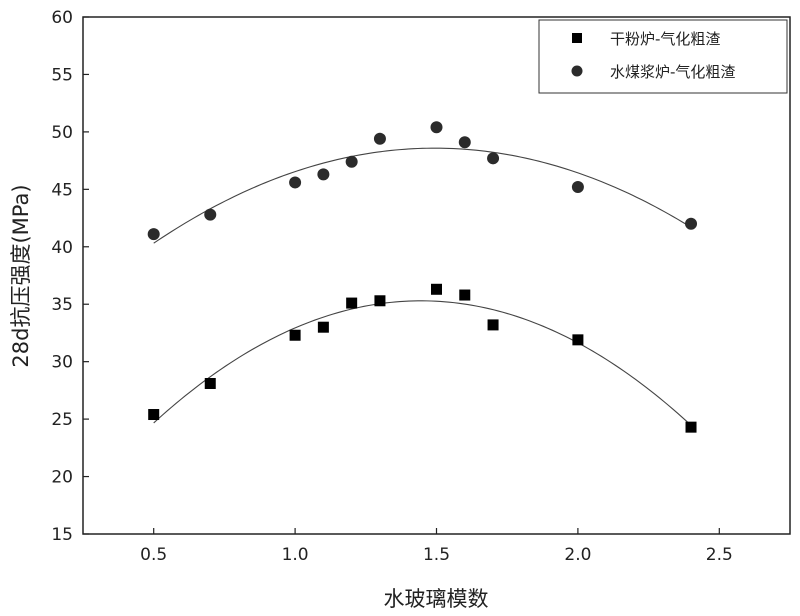 This screenshot has width=800, height=616. Describe the element at coordinates (436, 555) in the screenshot. I see `x-tick-label: 1.5` at that location.